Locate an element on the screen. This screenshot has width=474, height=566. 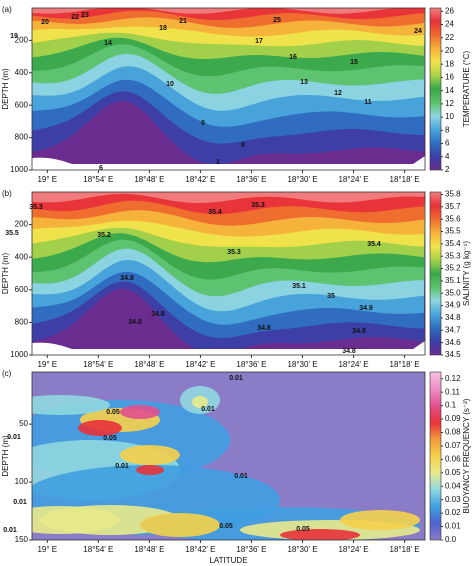
contour-label: 35.1 is located at coordinates (299, 286).